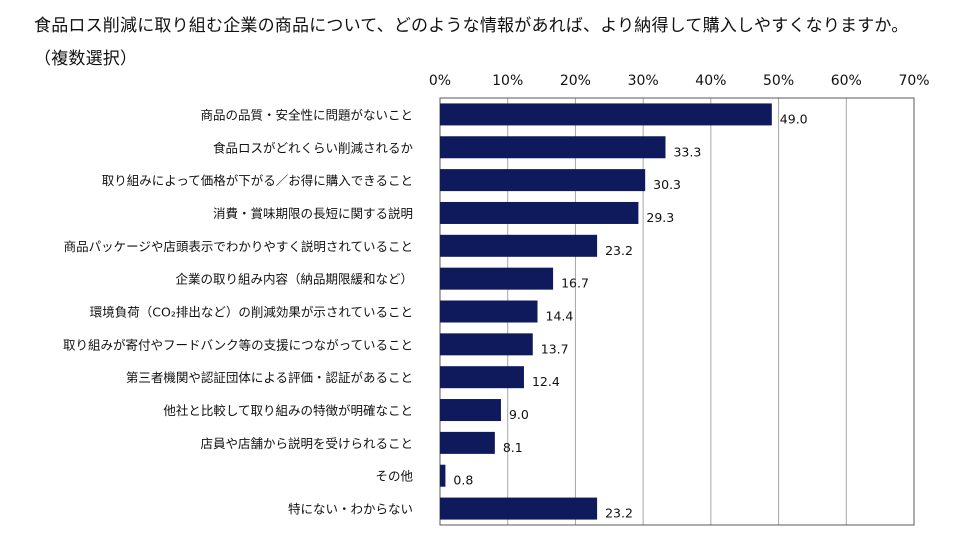 The height and width of the screenshot is (556, 965). Describe the element at coordinates (306, 114) in the screenshot. I see `category-label: 商品の品質・安全性に問題がないこと` at that location.